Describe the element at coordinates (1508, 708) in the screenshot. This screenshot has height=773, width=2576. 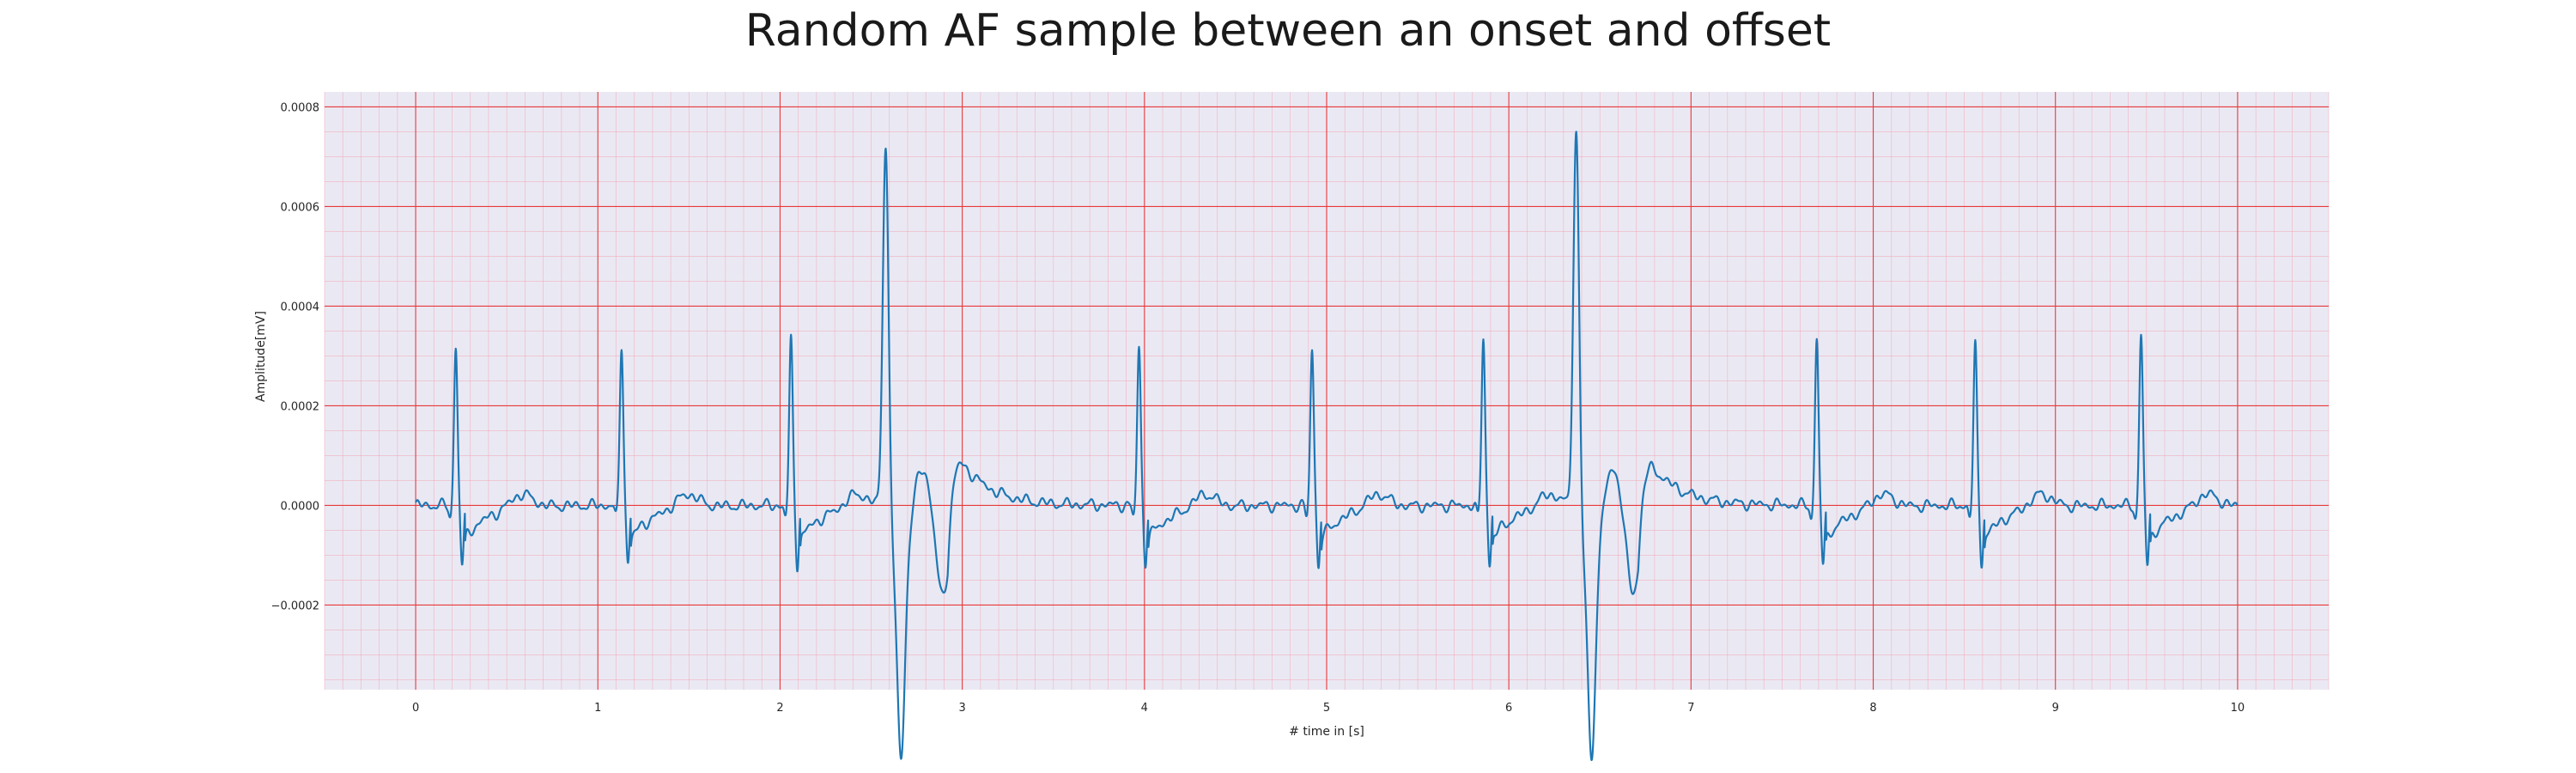
I see `x-tick-label: 6` at that location.